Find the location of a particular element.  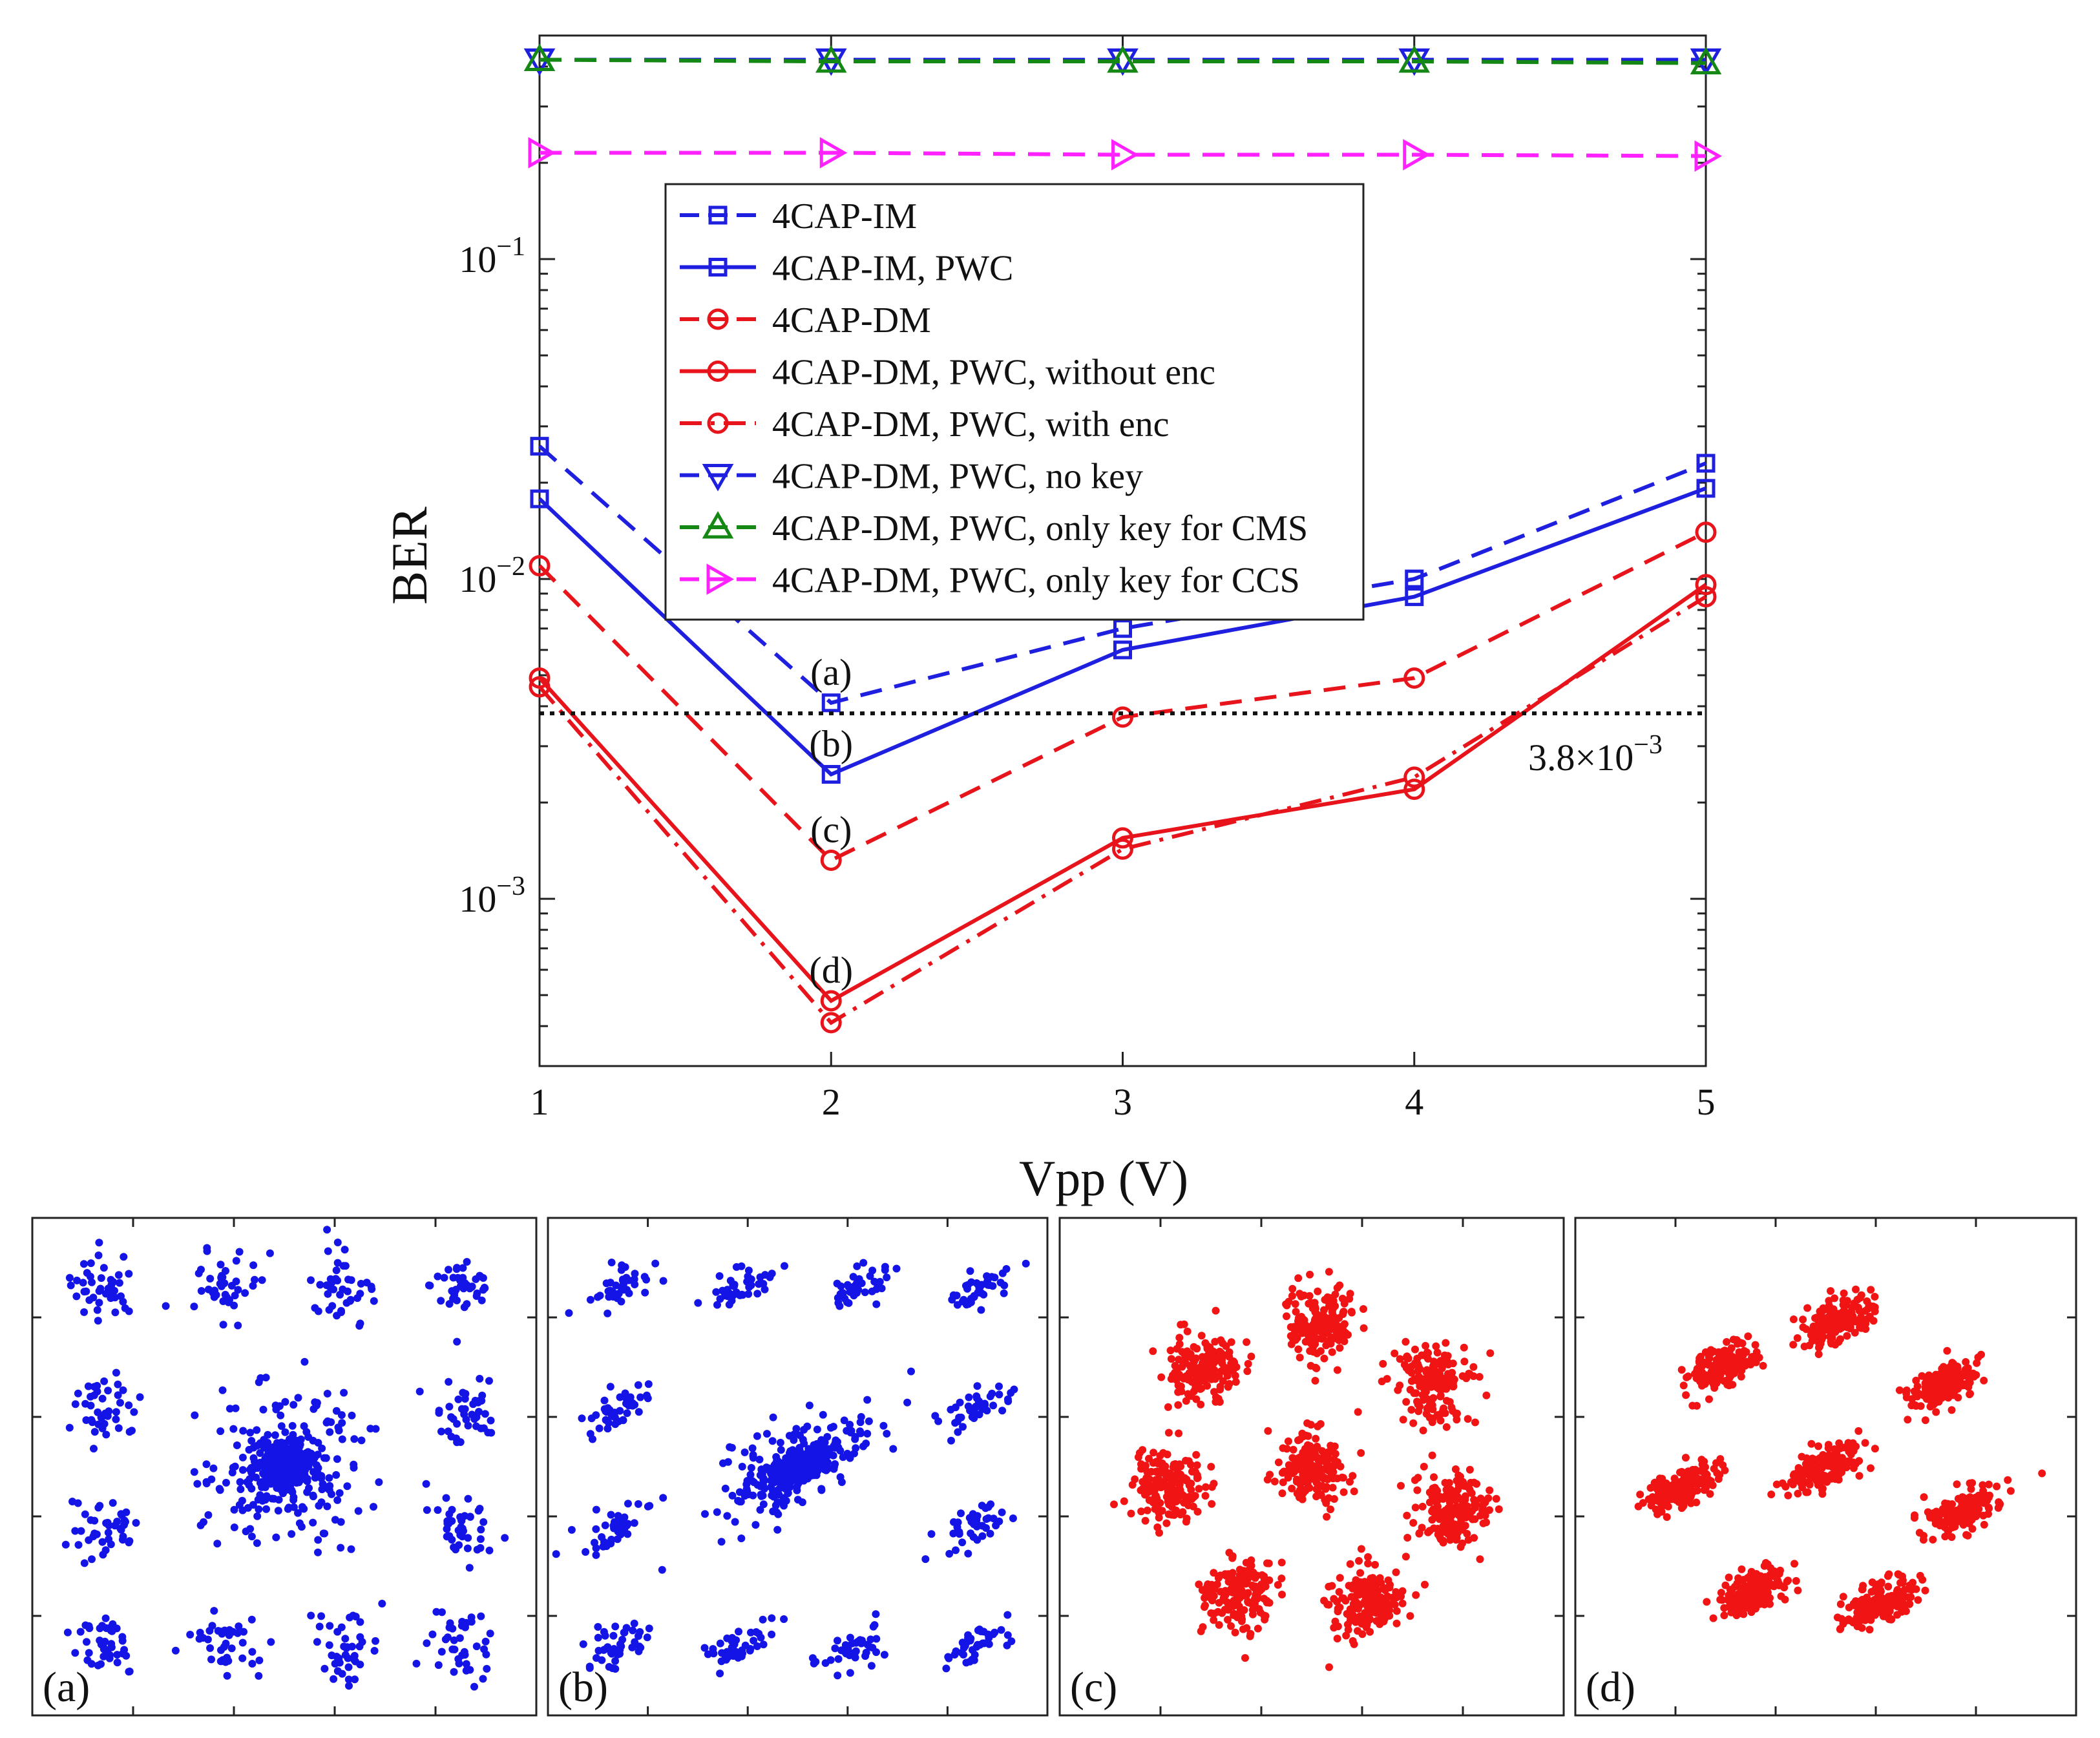

series-4cap-dm-pwc-without-enc is located at coordinates (1123, 793).